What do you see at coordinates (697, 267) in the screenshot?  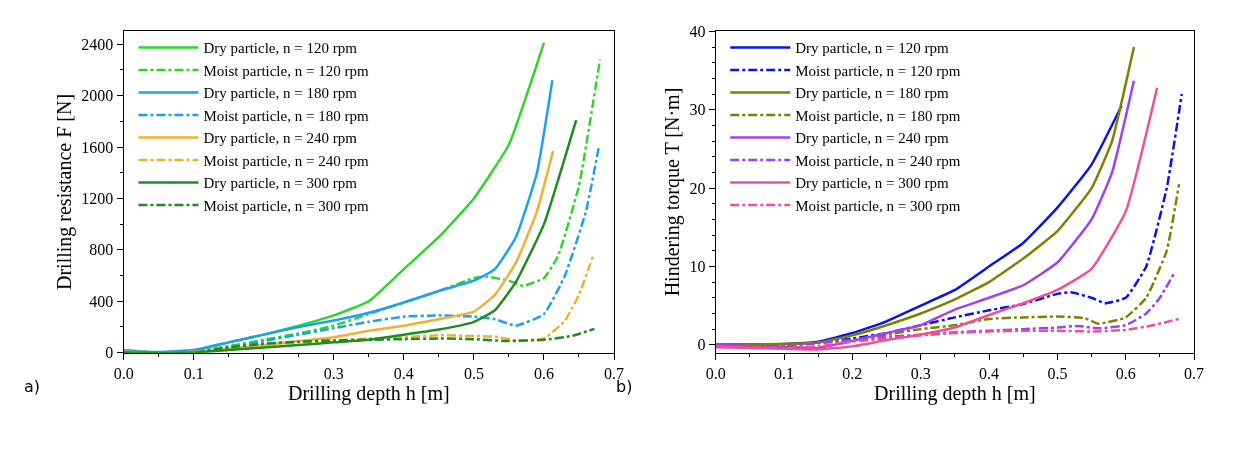 I see `y-tick-label: 10` at bounding box center [697, 267].